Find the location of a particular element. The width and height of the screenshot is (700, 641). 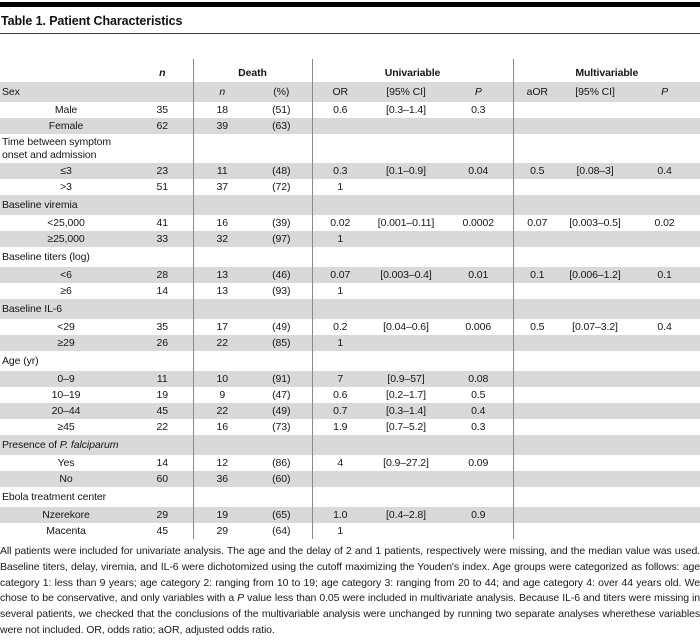

row-label-italic: P. falciparum is located at coordinates (89, 444).